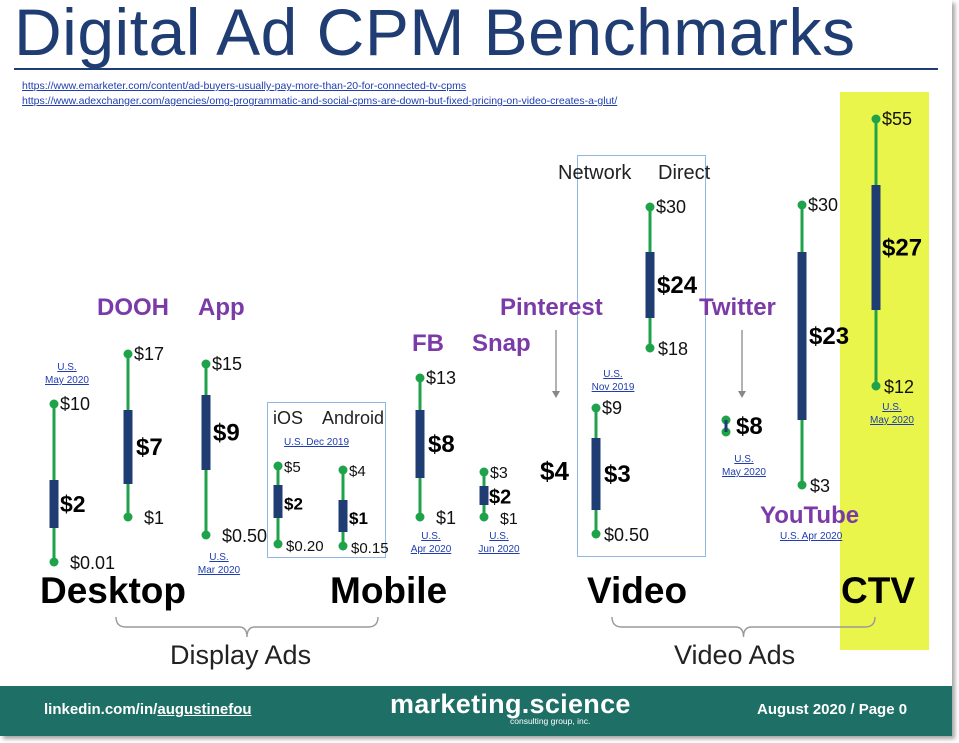 The width and height of the screenshot is (959, 743). I want to click on low-label: $0.01, so click(92, 563).